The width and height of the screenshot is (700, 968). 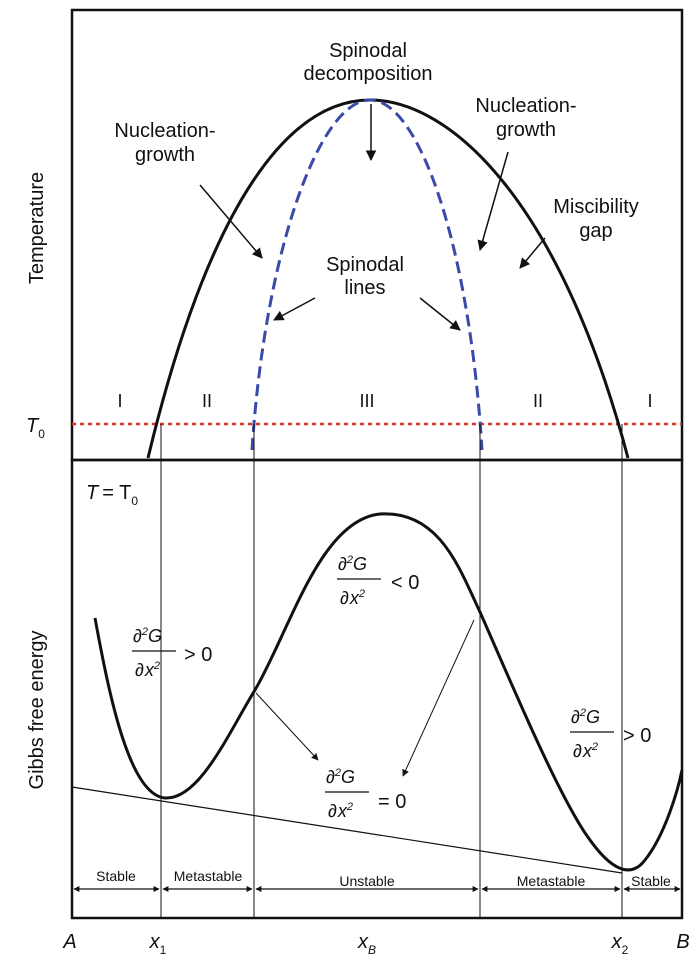 What do you see at coordinates (405, 583) in the screenshot?
I see `svg-text: < 0` at bounding box center [405, 583].